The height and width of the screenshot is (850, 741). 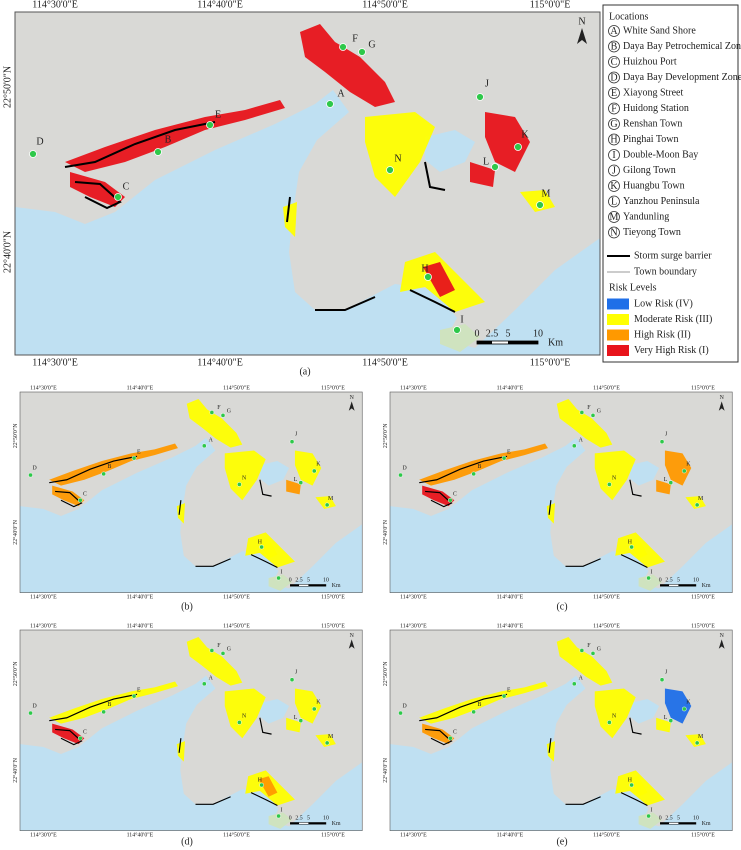 What do you see at coordinates (662, 334) in the screenshot?
I see `legend-label: High Risk (II)` at bounding box center [662, 334].